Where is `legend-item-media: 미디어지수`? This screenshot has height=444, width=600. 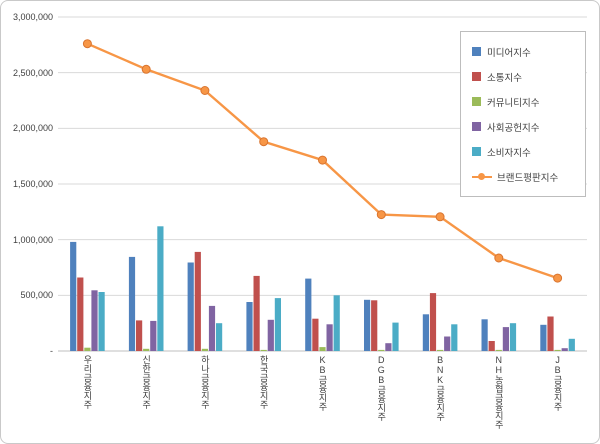 legend-item-media: 미디어지수 is located at coordinates (526, 51).